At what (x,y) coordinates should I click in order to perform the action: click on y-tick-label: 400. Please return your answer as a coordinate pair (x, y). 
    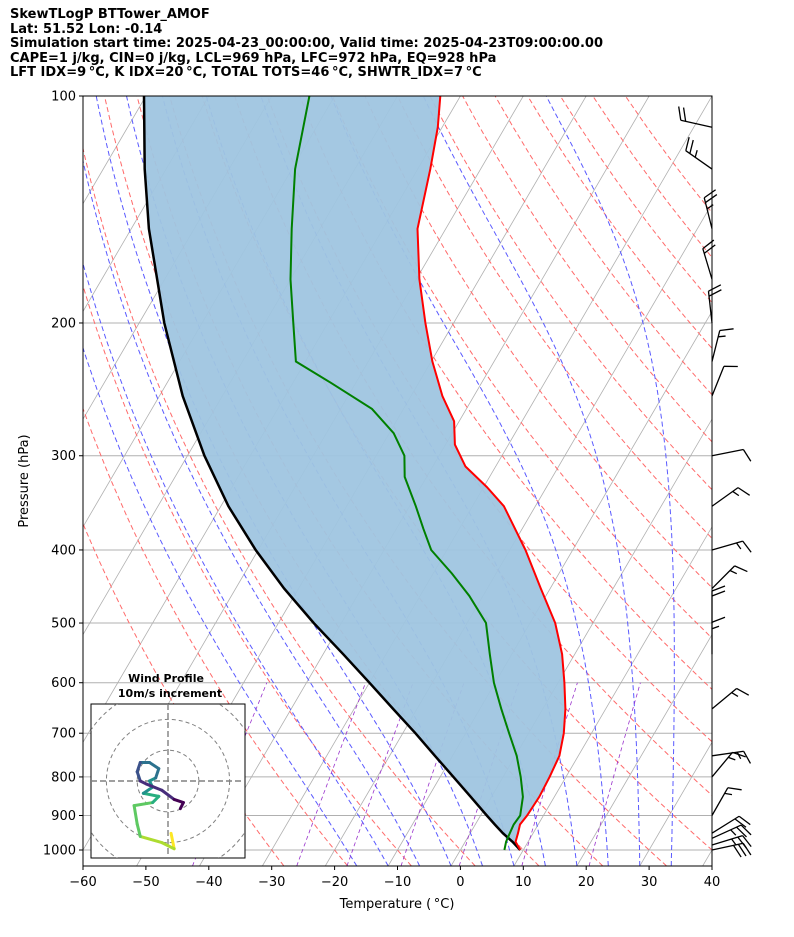
    Looking at the image, I should click on (63, 550).